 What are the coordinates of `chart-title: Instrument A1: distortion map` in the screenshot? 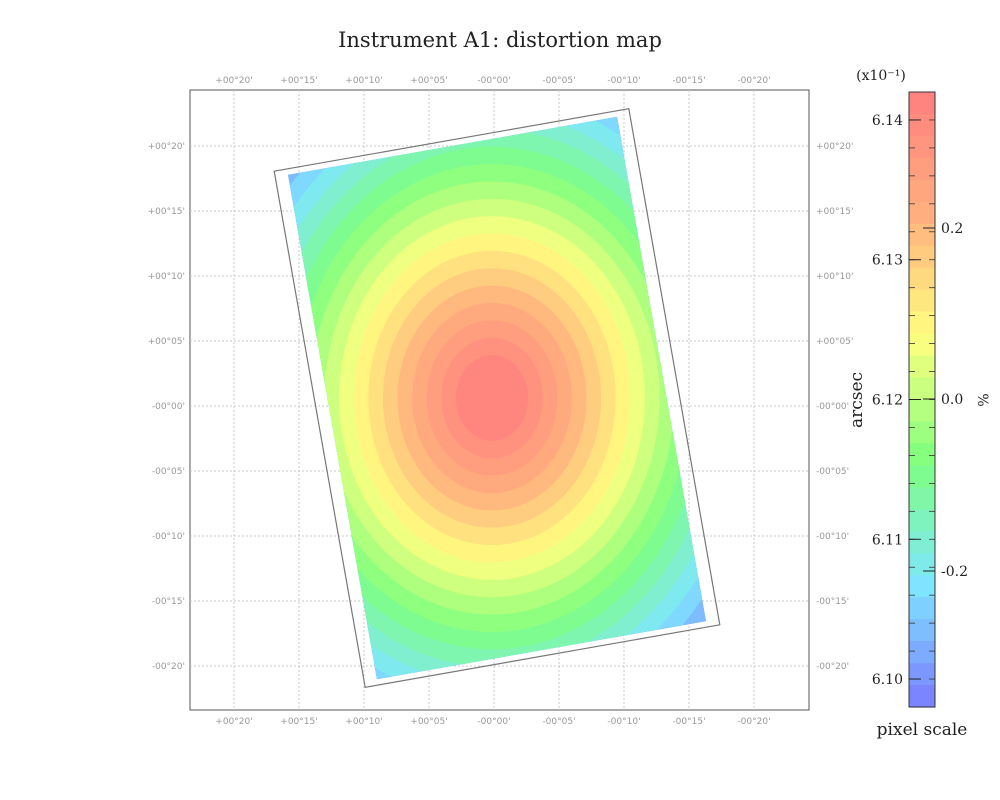 It's located at (500, 40).